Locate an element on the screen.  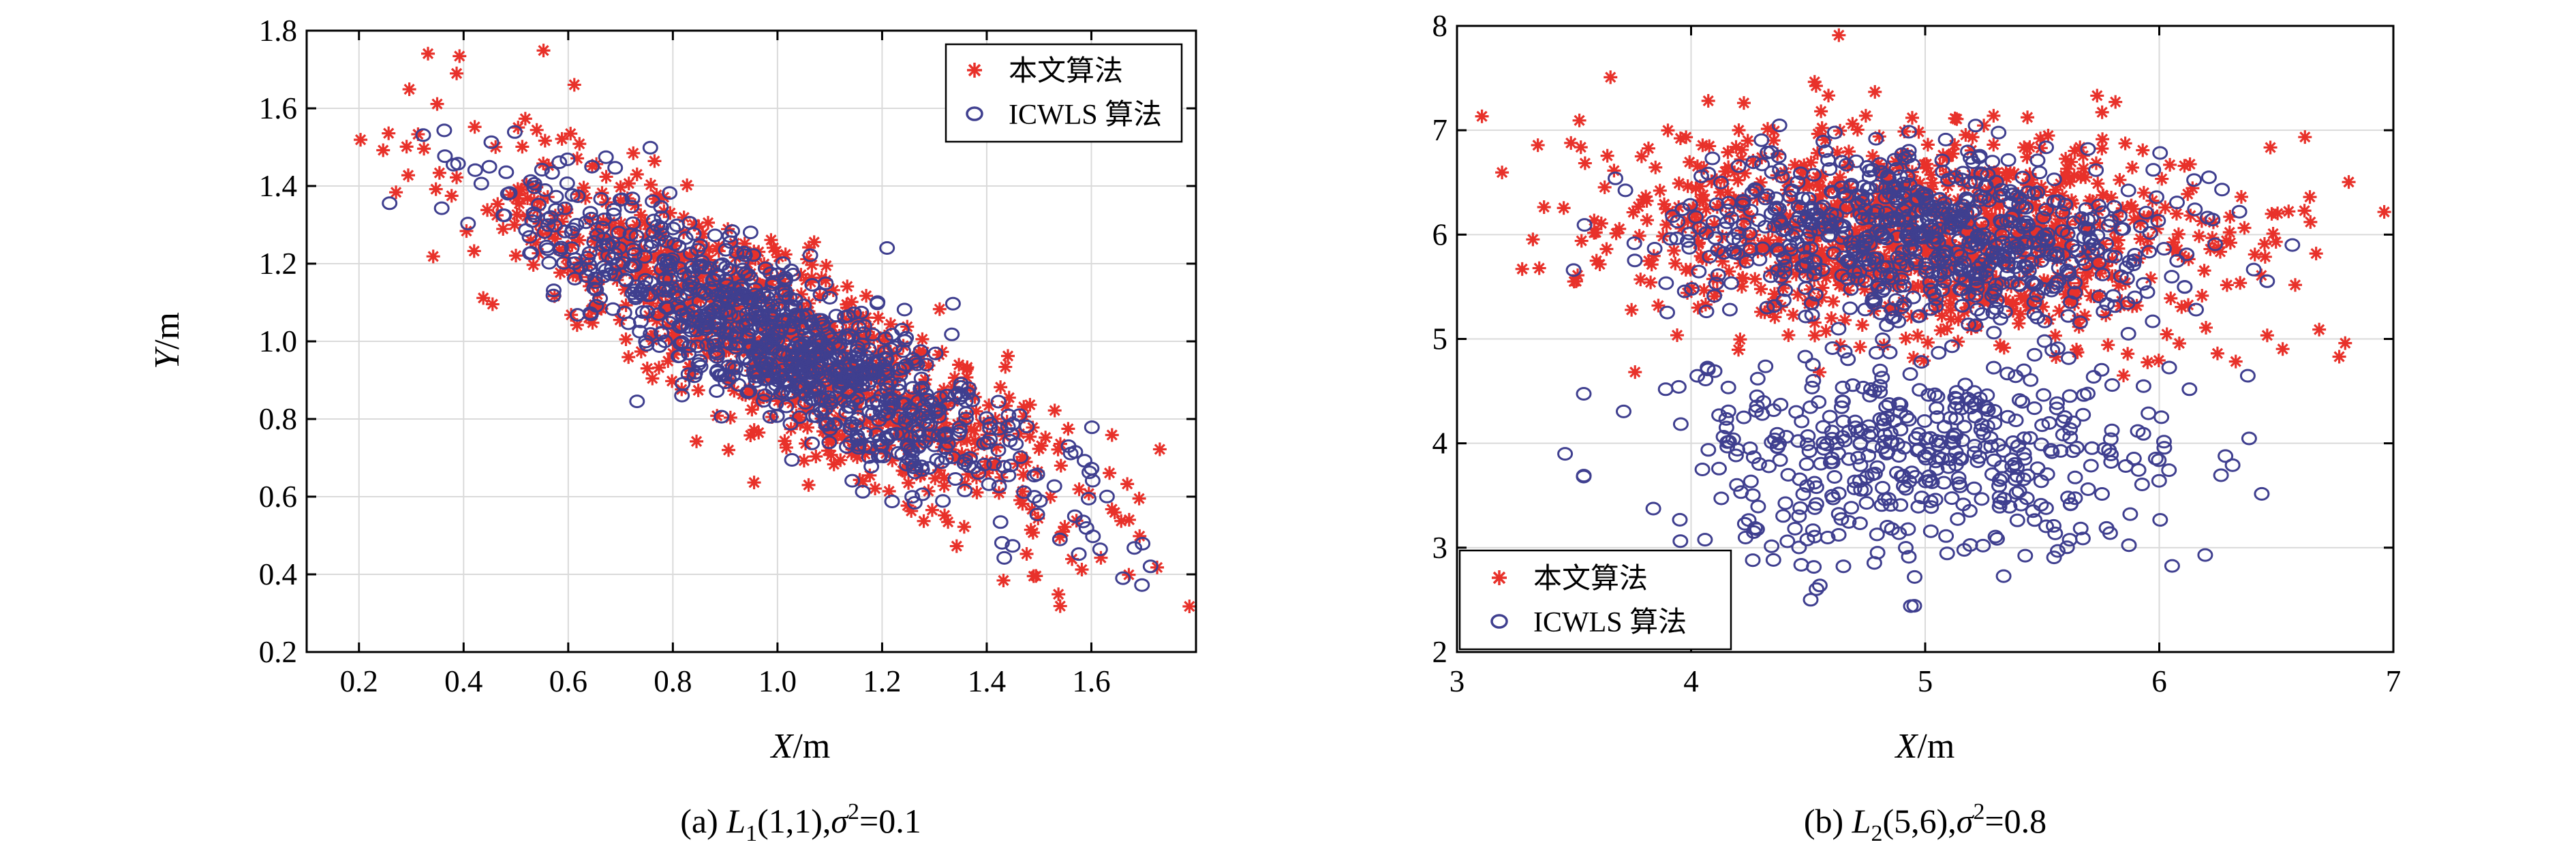
x-tick-label: 6 is located at coordinates (2159, 681).